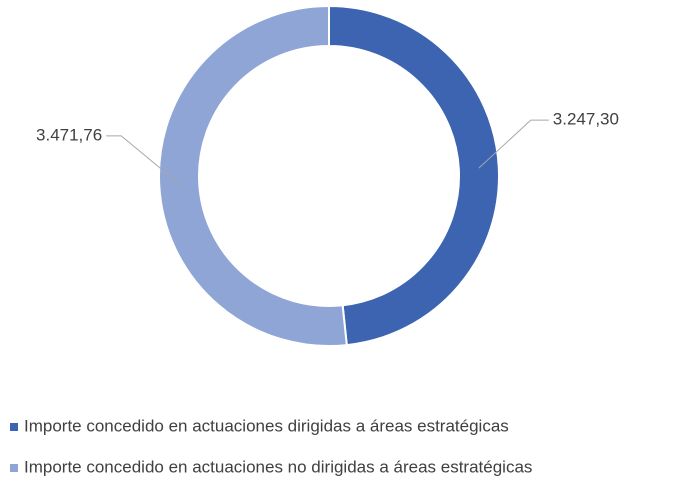 The width and height of the screenshot is (673, 486). What do you see at coordinates (69, 134) in the screenshot?
I see `data-label: 3.471,76` at bounding box center [69, 134].